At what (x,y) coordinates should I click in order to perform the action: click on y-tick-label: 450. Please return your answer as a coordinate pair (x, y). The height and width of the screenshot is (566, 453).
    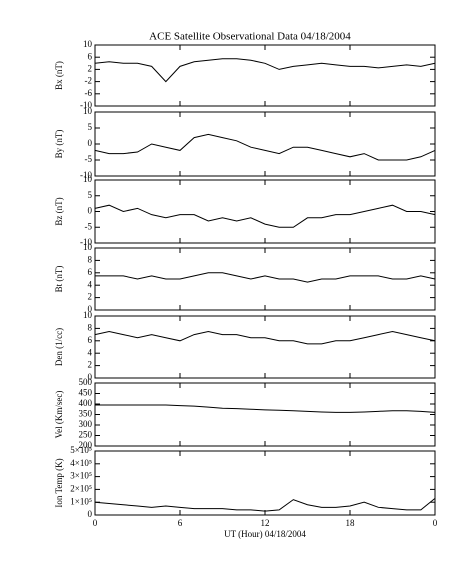
    Looking at the image, I should click on (86, 393).